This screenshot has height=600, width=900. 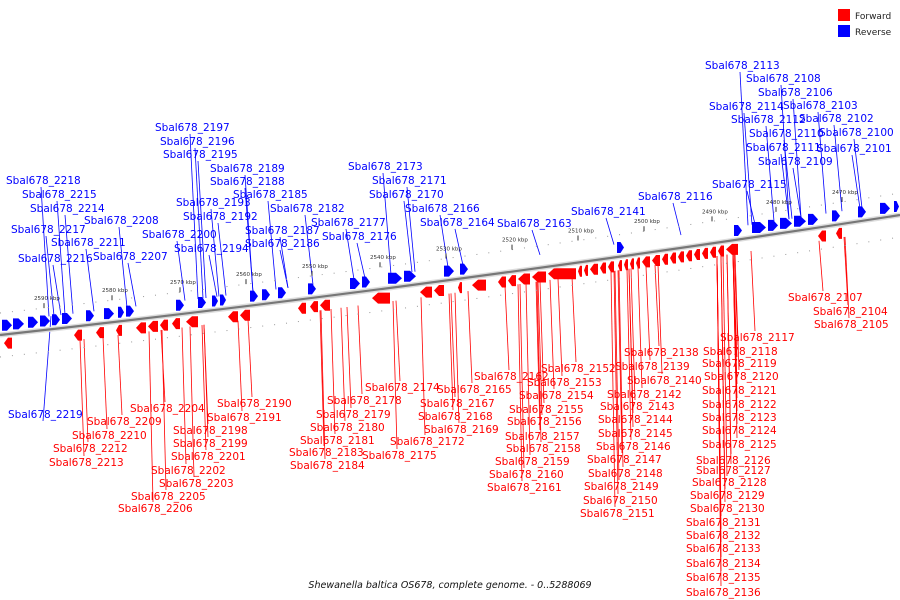 What do you see at coordinates (741, 377) in the screenshot?
I see `forward-gene-label: Sbal678_2120` at bounding box center [741, 377].